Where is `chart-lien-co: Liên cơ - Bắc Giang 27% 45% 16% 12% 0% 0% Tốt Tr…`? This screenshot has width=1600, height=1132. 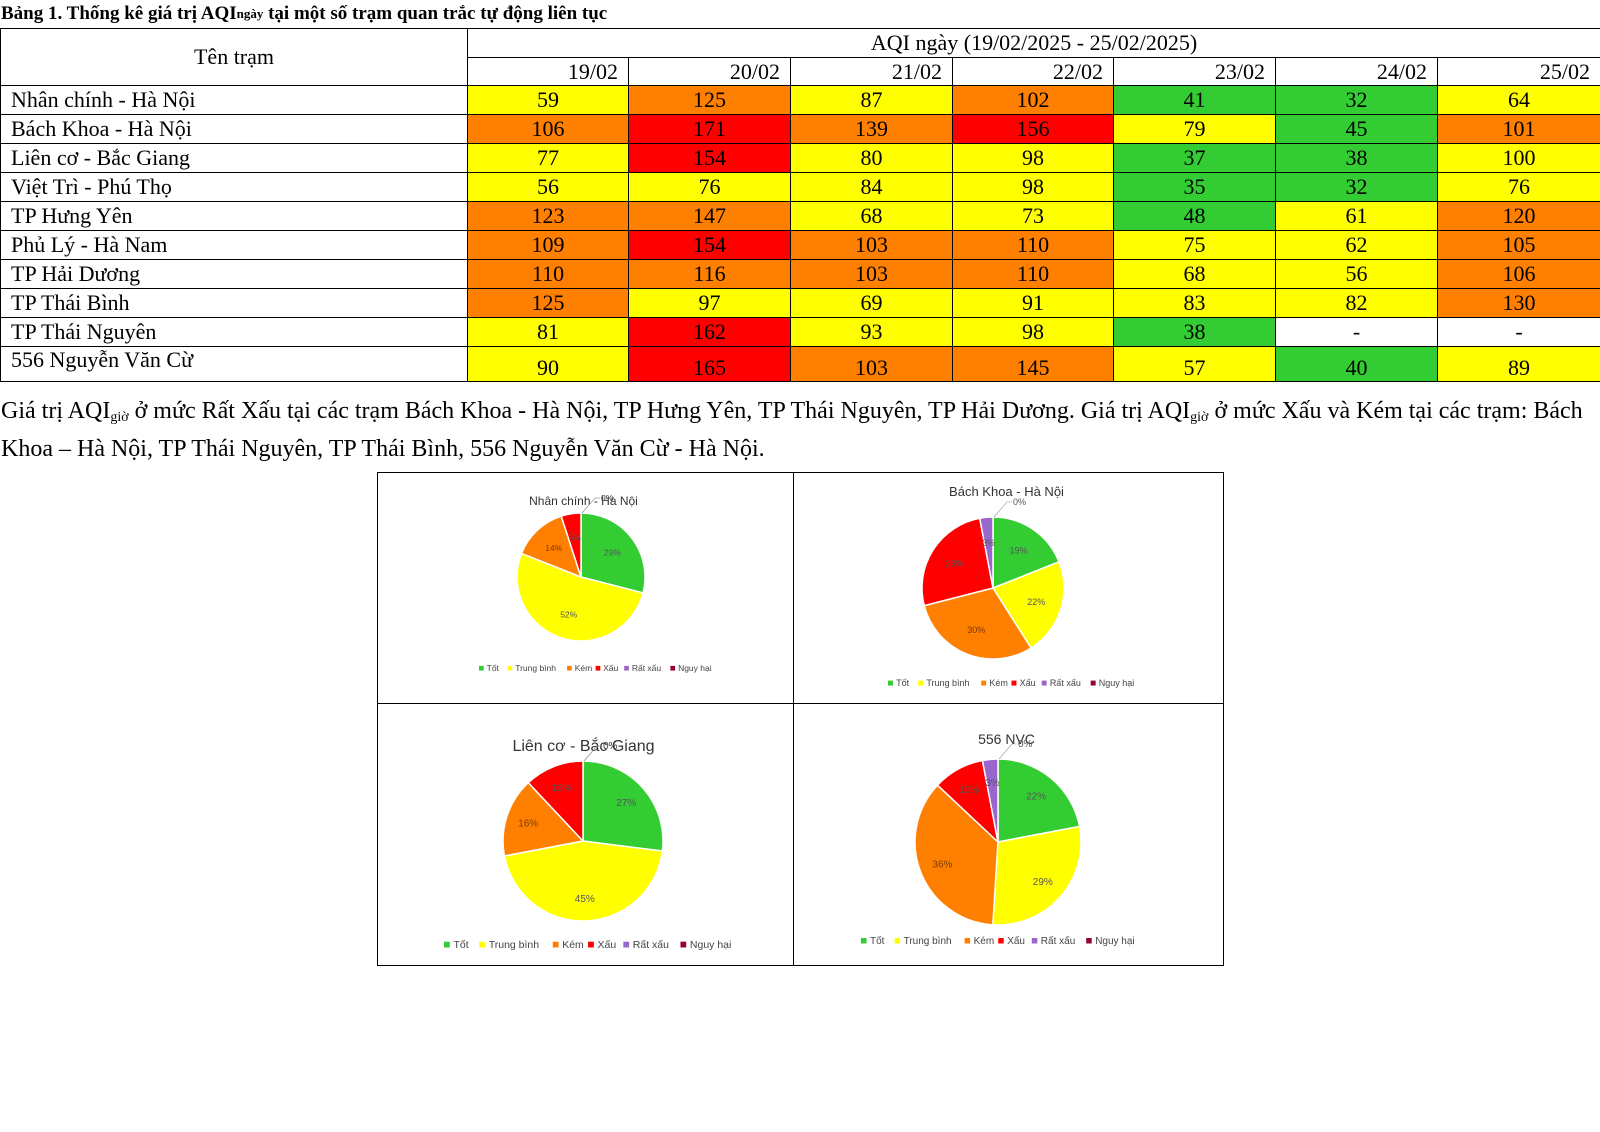 chart-lien-co: Liên cơ - Bắc Giang 27% 45% 16% 12% 0% 0% Tốt Tr… is located at coordinates (585, 834).